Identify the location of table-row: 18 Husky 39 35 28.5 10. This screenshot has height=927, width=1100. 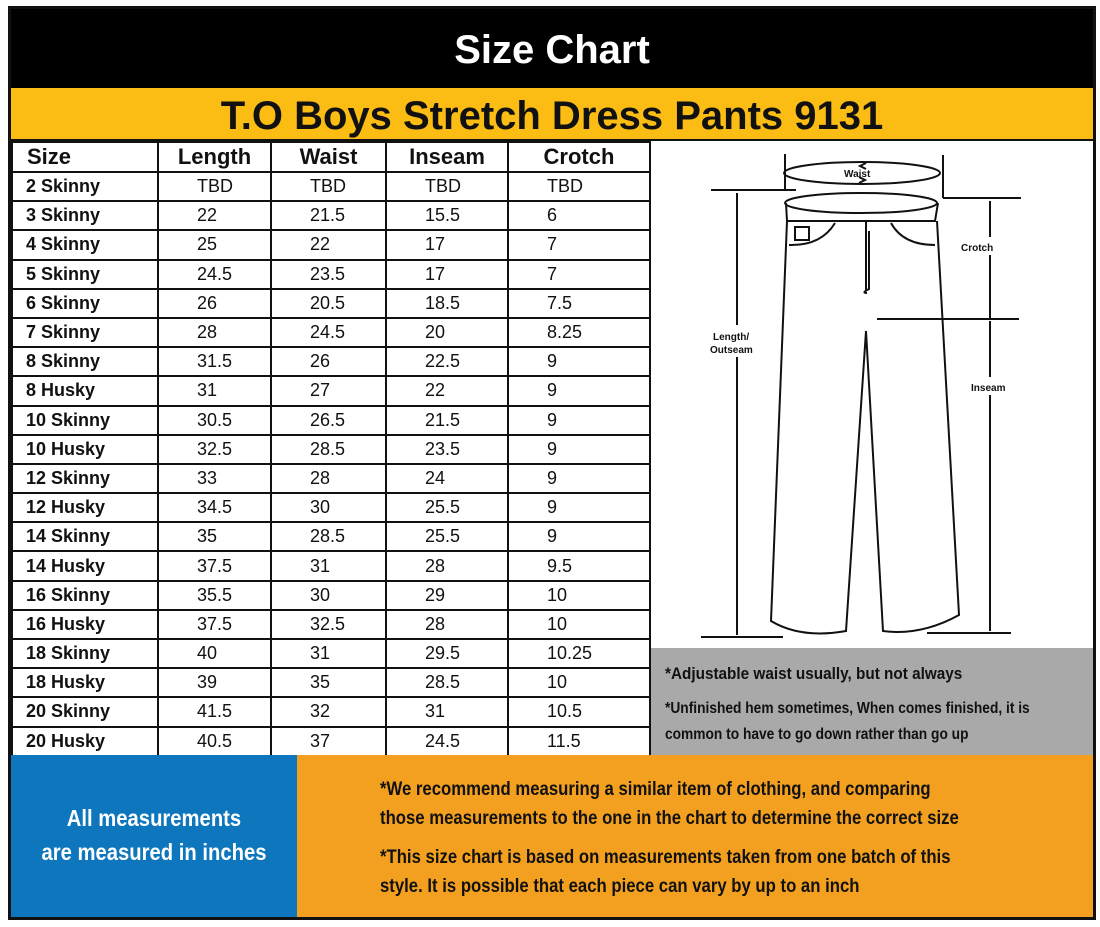
(331, 683).